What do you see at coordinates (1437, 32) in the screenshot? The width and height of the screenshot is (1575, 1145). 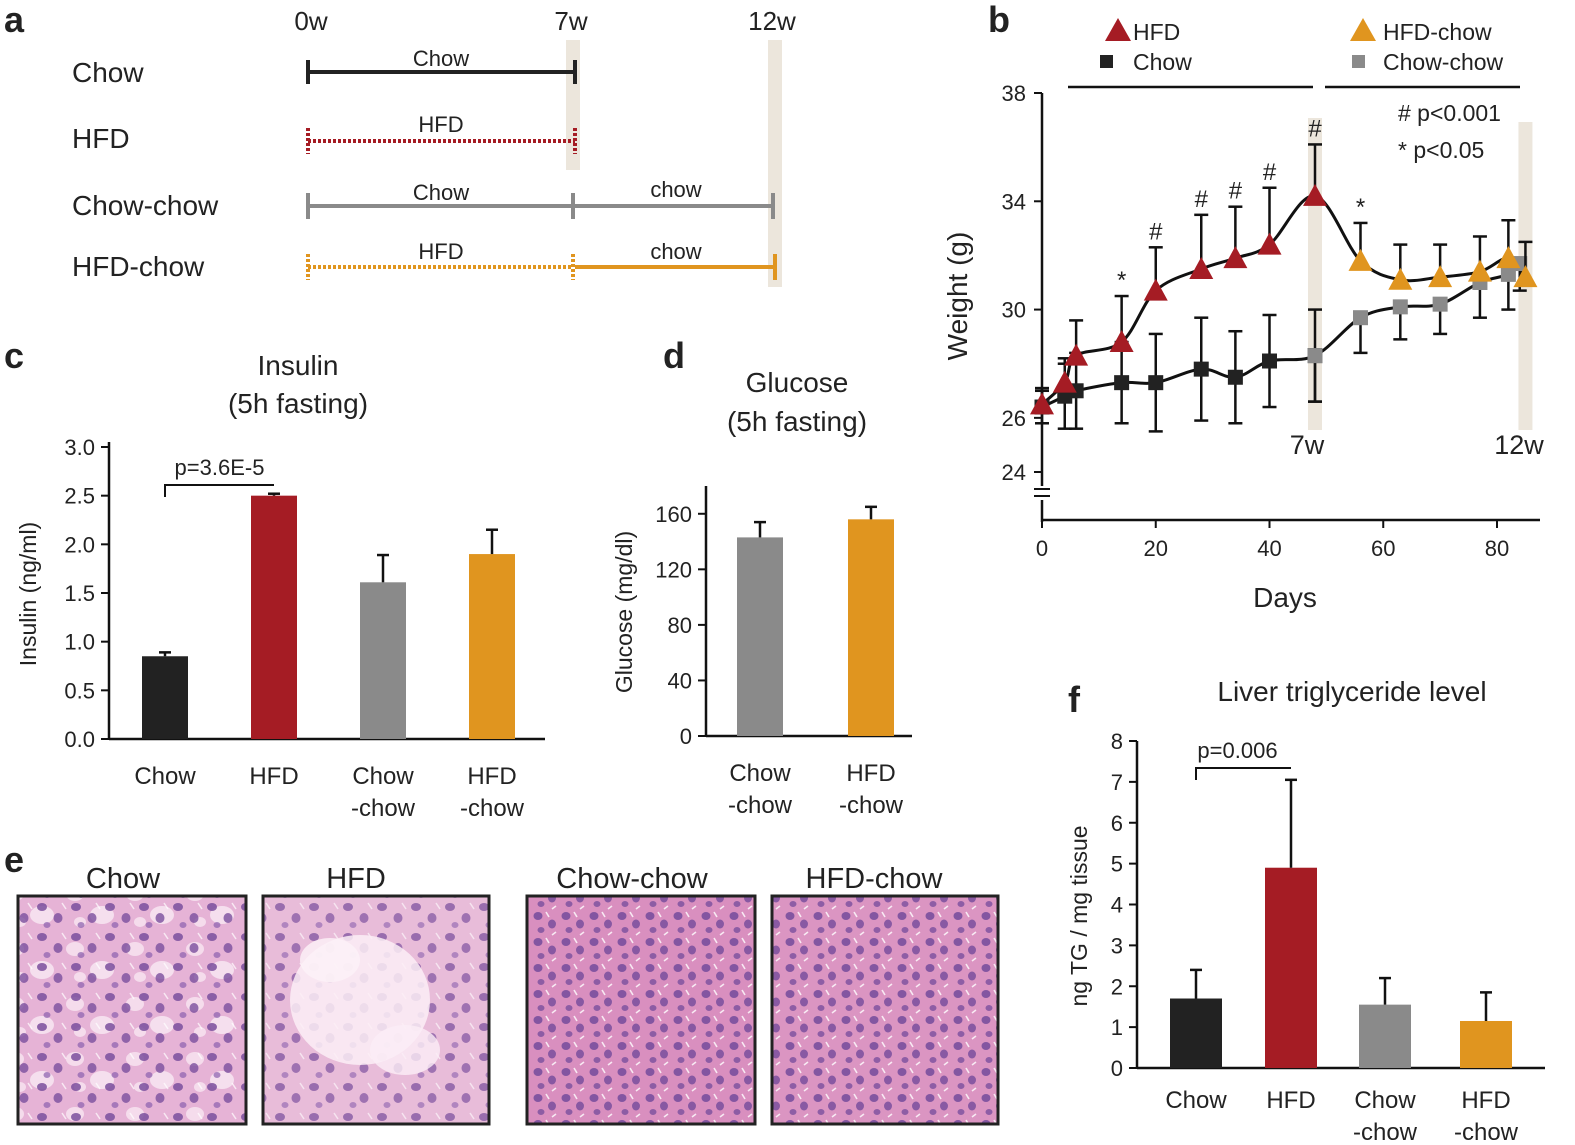 I see `legend-label-hfd-chow: HFD-chow` at bounding box center [1437, 32].